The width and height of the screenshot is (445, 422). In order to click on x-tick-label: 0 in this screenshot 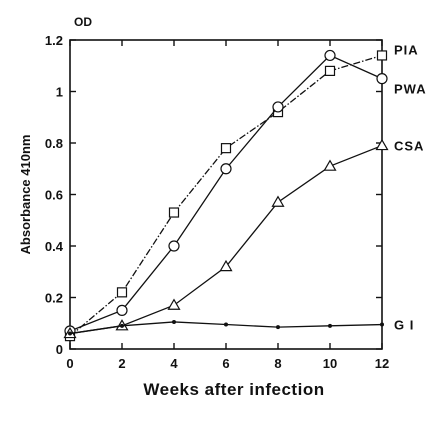, I will do `click(69, 363)`.